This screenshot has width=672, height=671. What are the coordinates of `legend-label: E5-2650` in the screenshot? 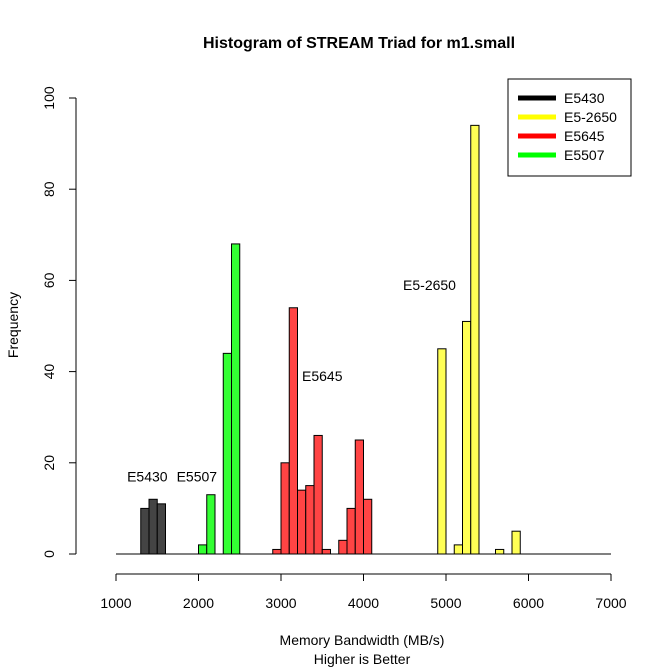 It's located at (590, 117).